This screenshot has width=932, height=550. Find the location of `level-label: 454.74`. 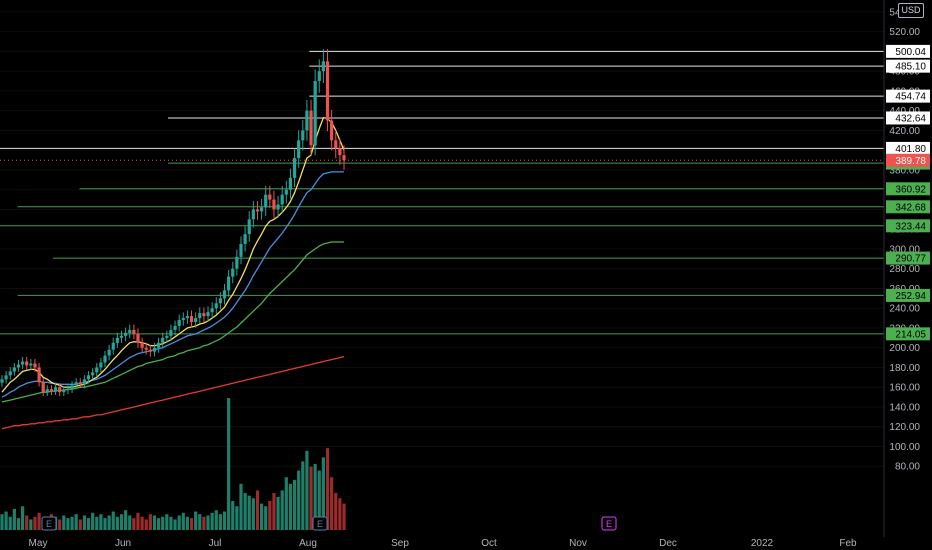

level-label: 454.74 is located at coordinates (910, 97).